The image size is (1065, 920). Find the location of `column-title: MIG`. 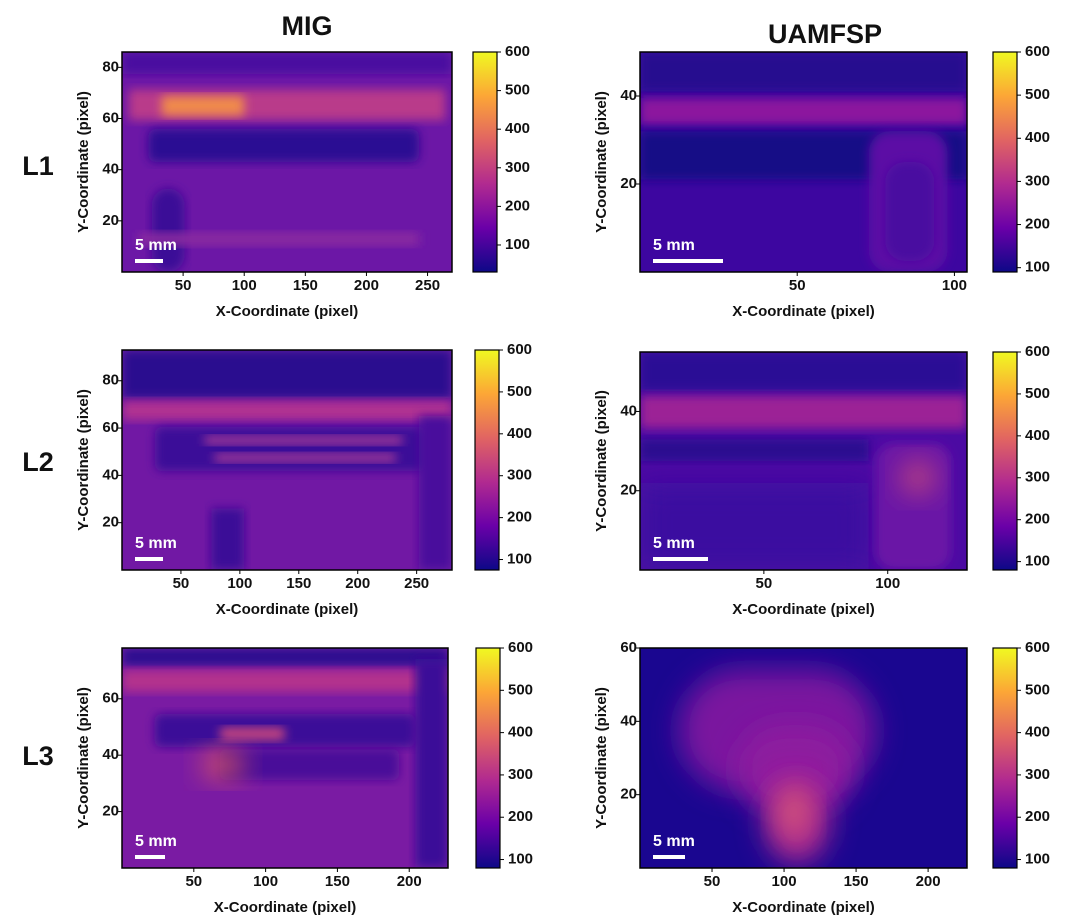

column-title: MIG is located at coordinates (307, 26).